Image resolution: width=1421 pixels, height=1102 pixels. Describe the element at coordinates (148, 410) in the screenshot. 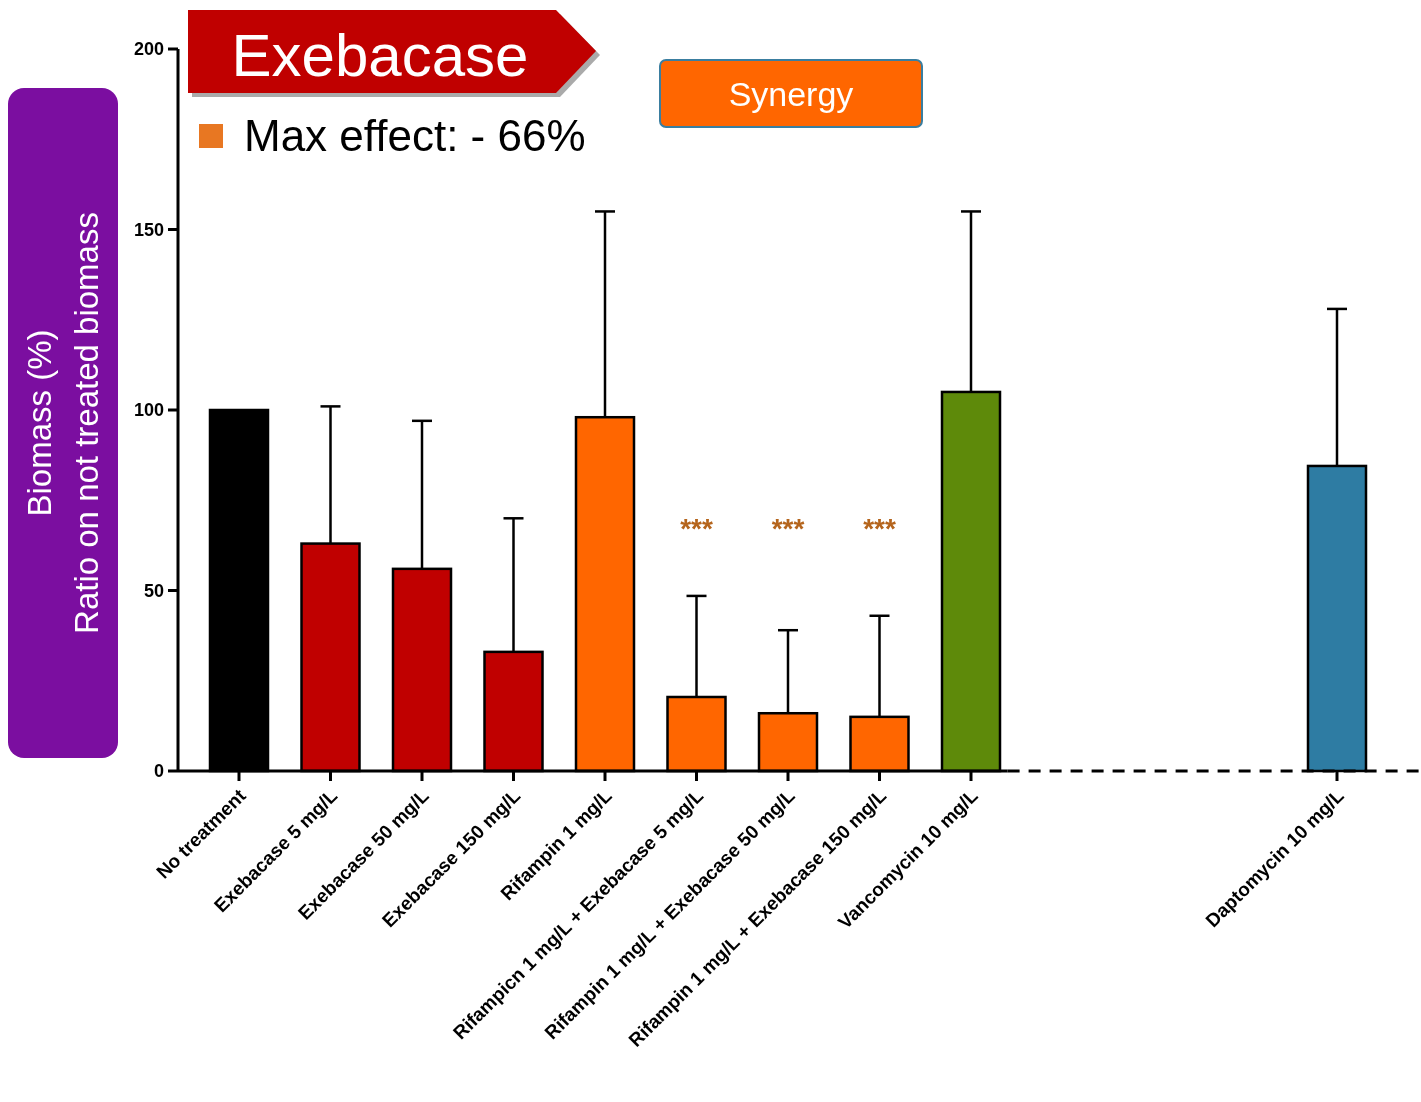

I see `y-tick-label: 100` at that location.